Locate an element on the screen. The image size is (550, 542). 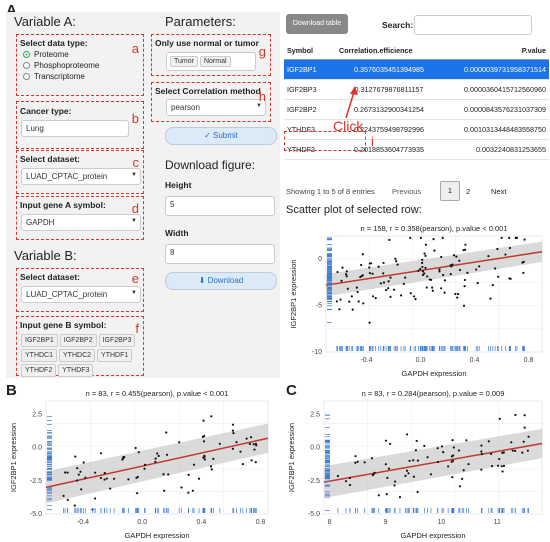
download-table-button: Download table is located at coordinates (317, 24).